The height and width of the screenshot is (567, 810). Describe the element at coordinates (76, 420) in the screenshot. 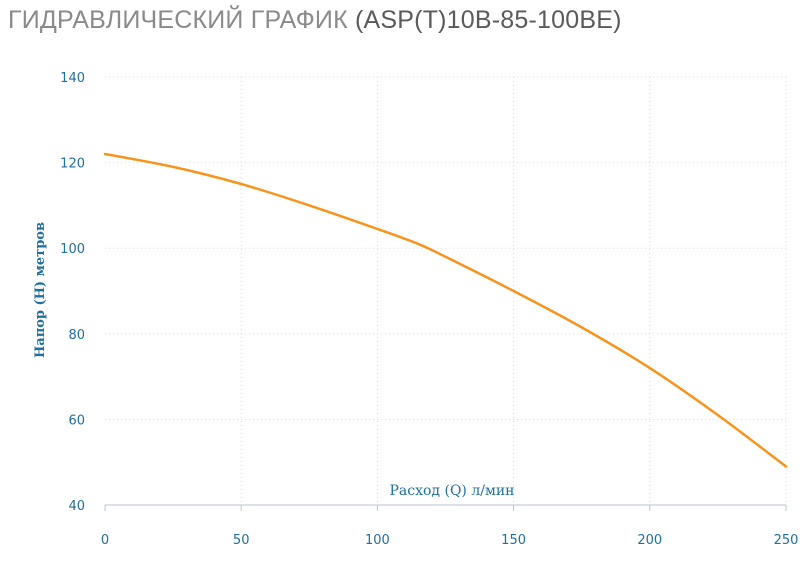

I see `y-tick-60: 60` at that location.